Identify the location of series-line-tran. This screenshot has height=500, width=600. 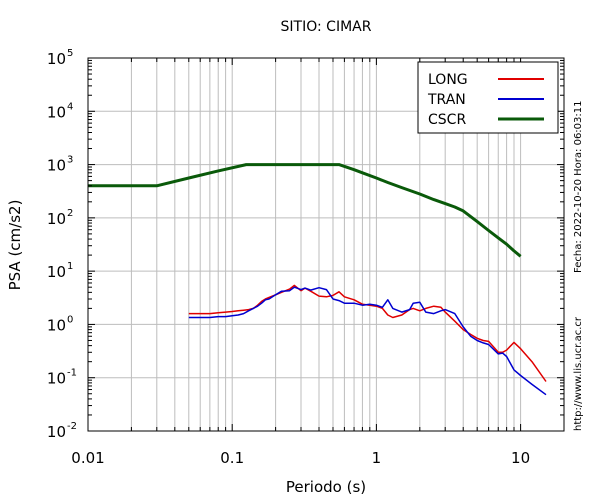
(367, 341).